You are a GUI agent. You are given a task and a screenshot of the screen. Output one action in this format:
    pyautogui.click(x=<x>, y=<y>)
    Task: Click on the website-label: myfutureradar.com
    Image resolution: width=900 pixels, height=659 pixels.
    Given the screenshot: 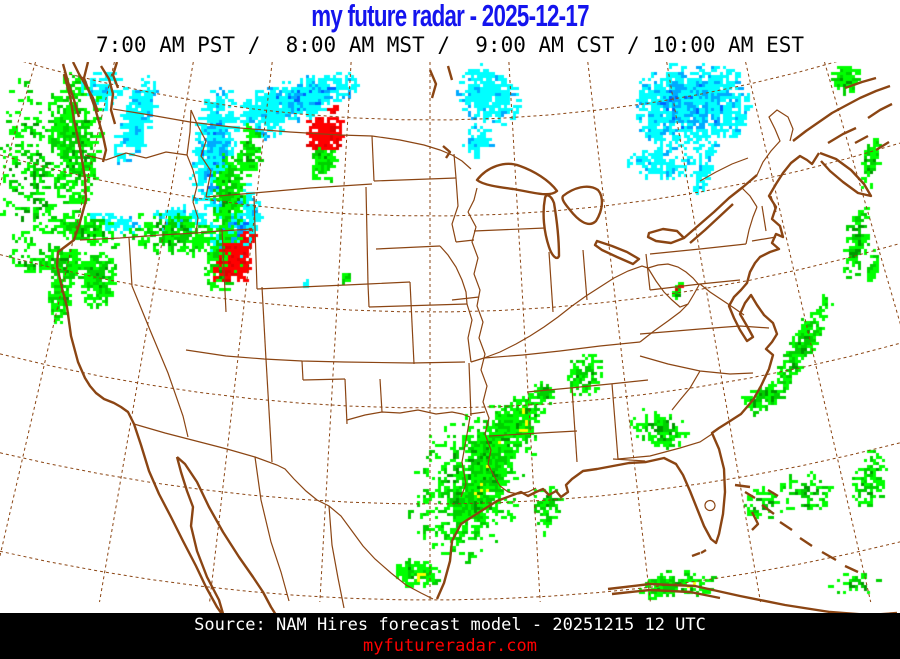 What is the action you would take?
    pyautogui.click(x=450, y=646)
    